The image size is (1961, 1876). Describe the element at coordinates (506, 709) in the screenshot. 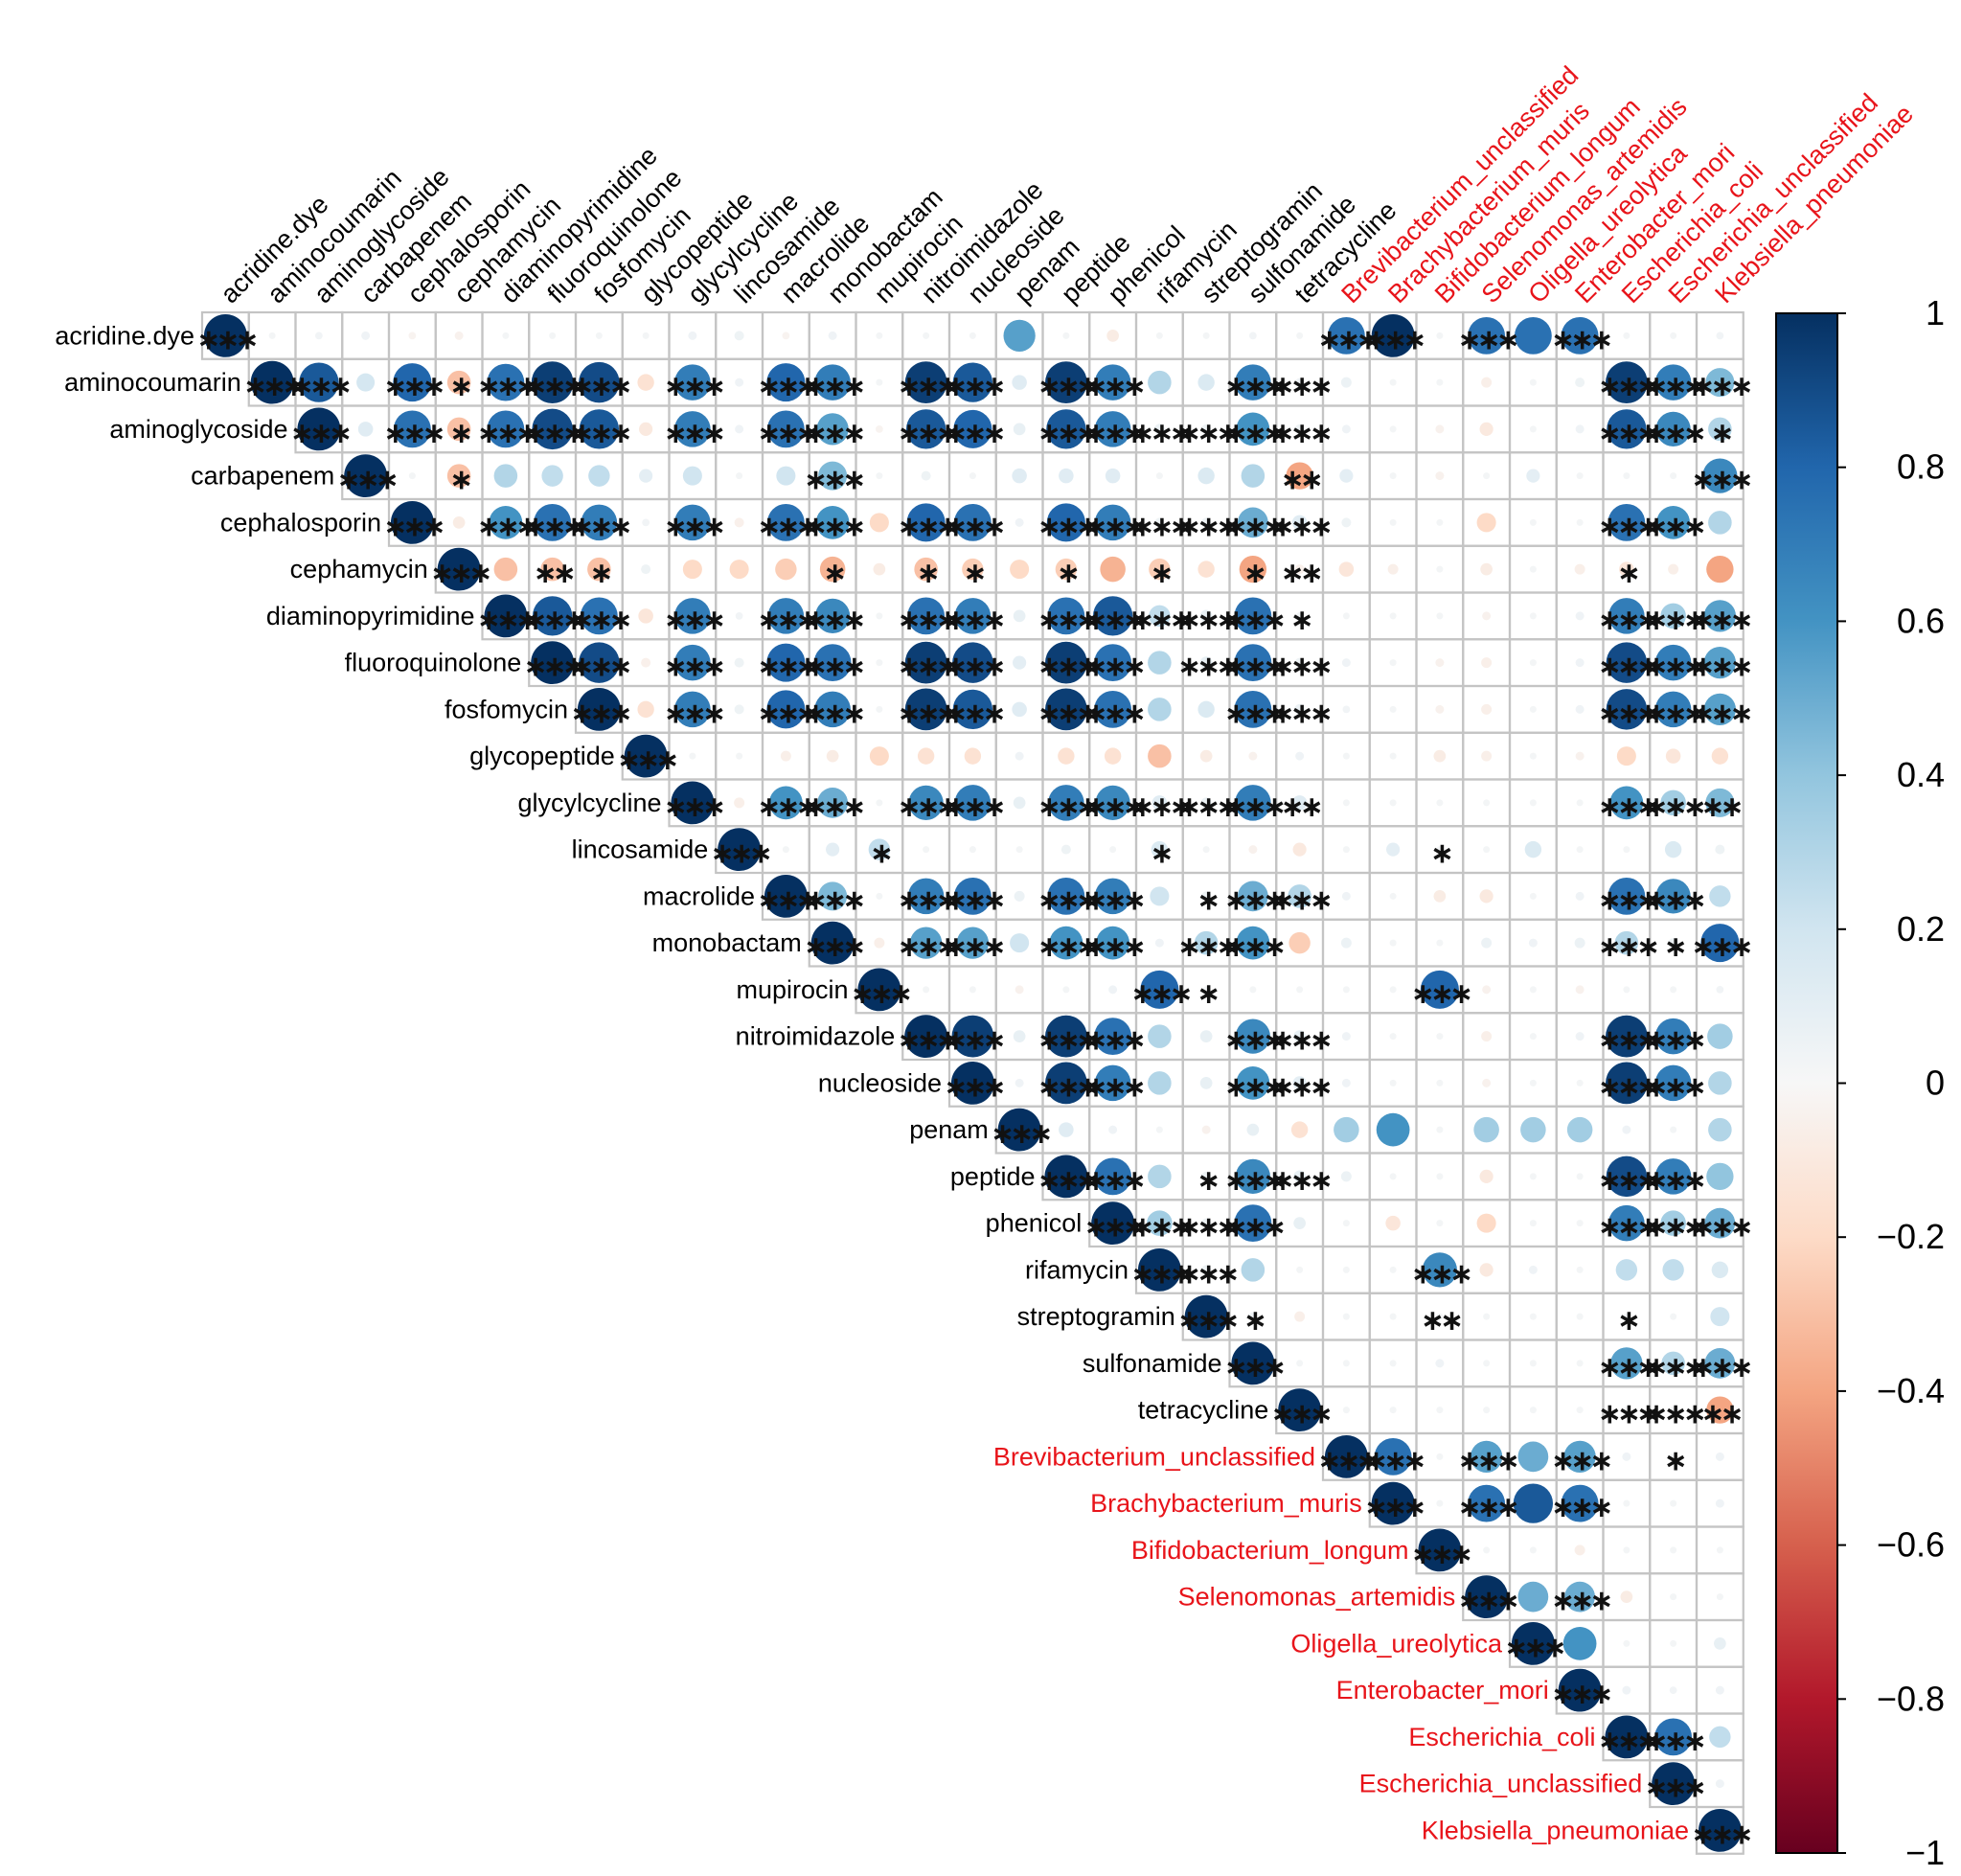

I see `row-label: fosfomycin` at that location.